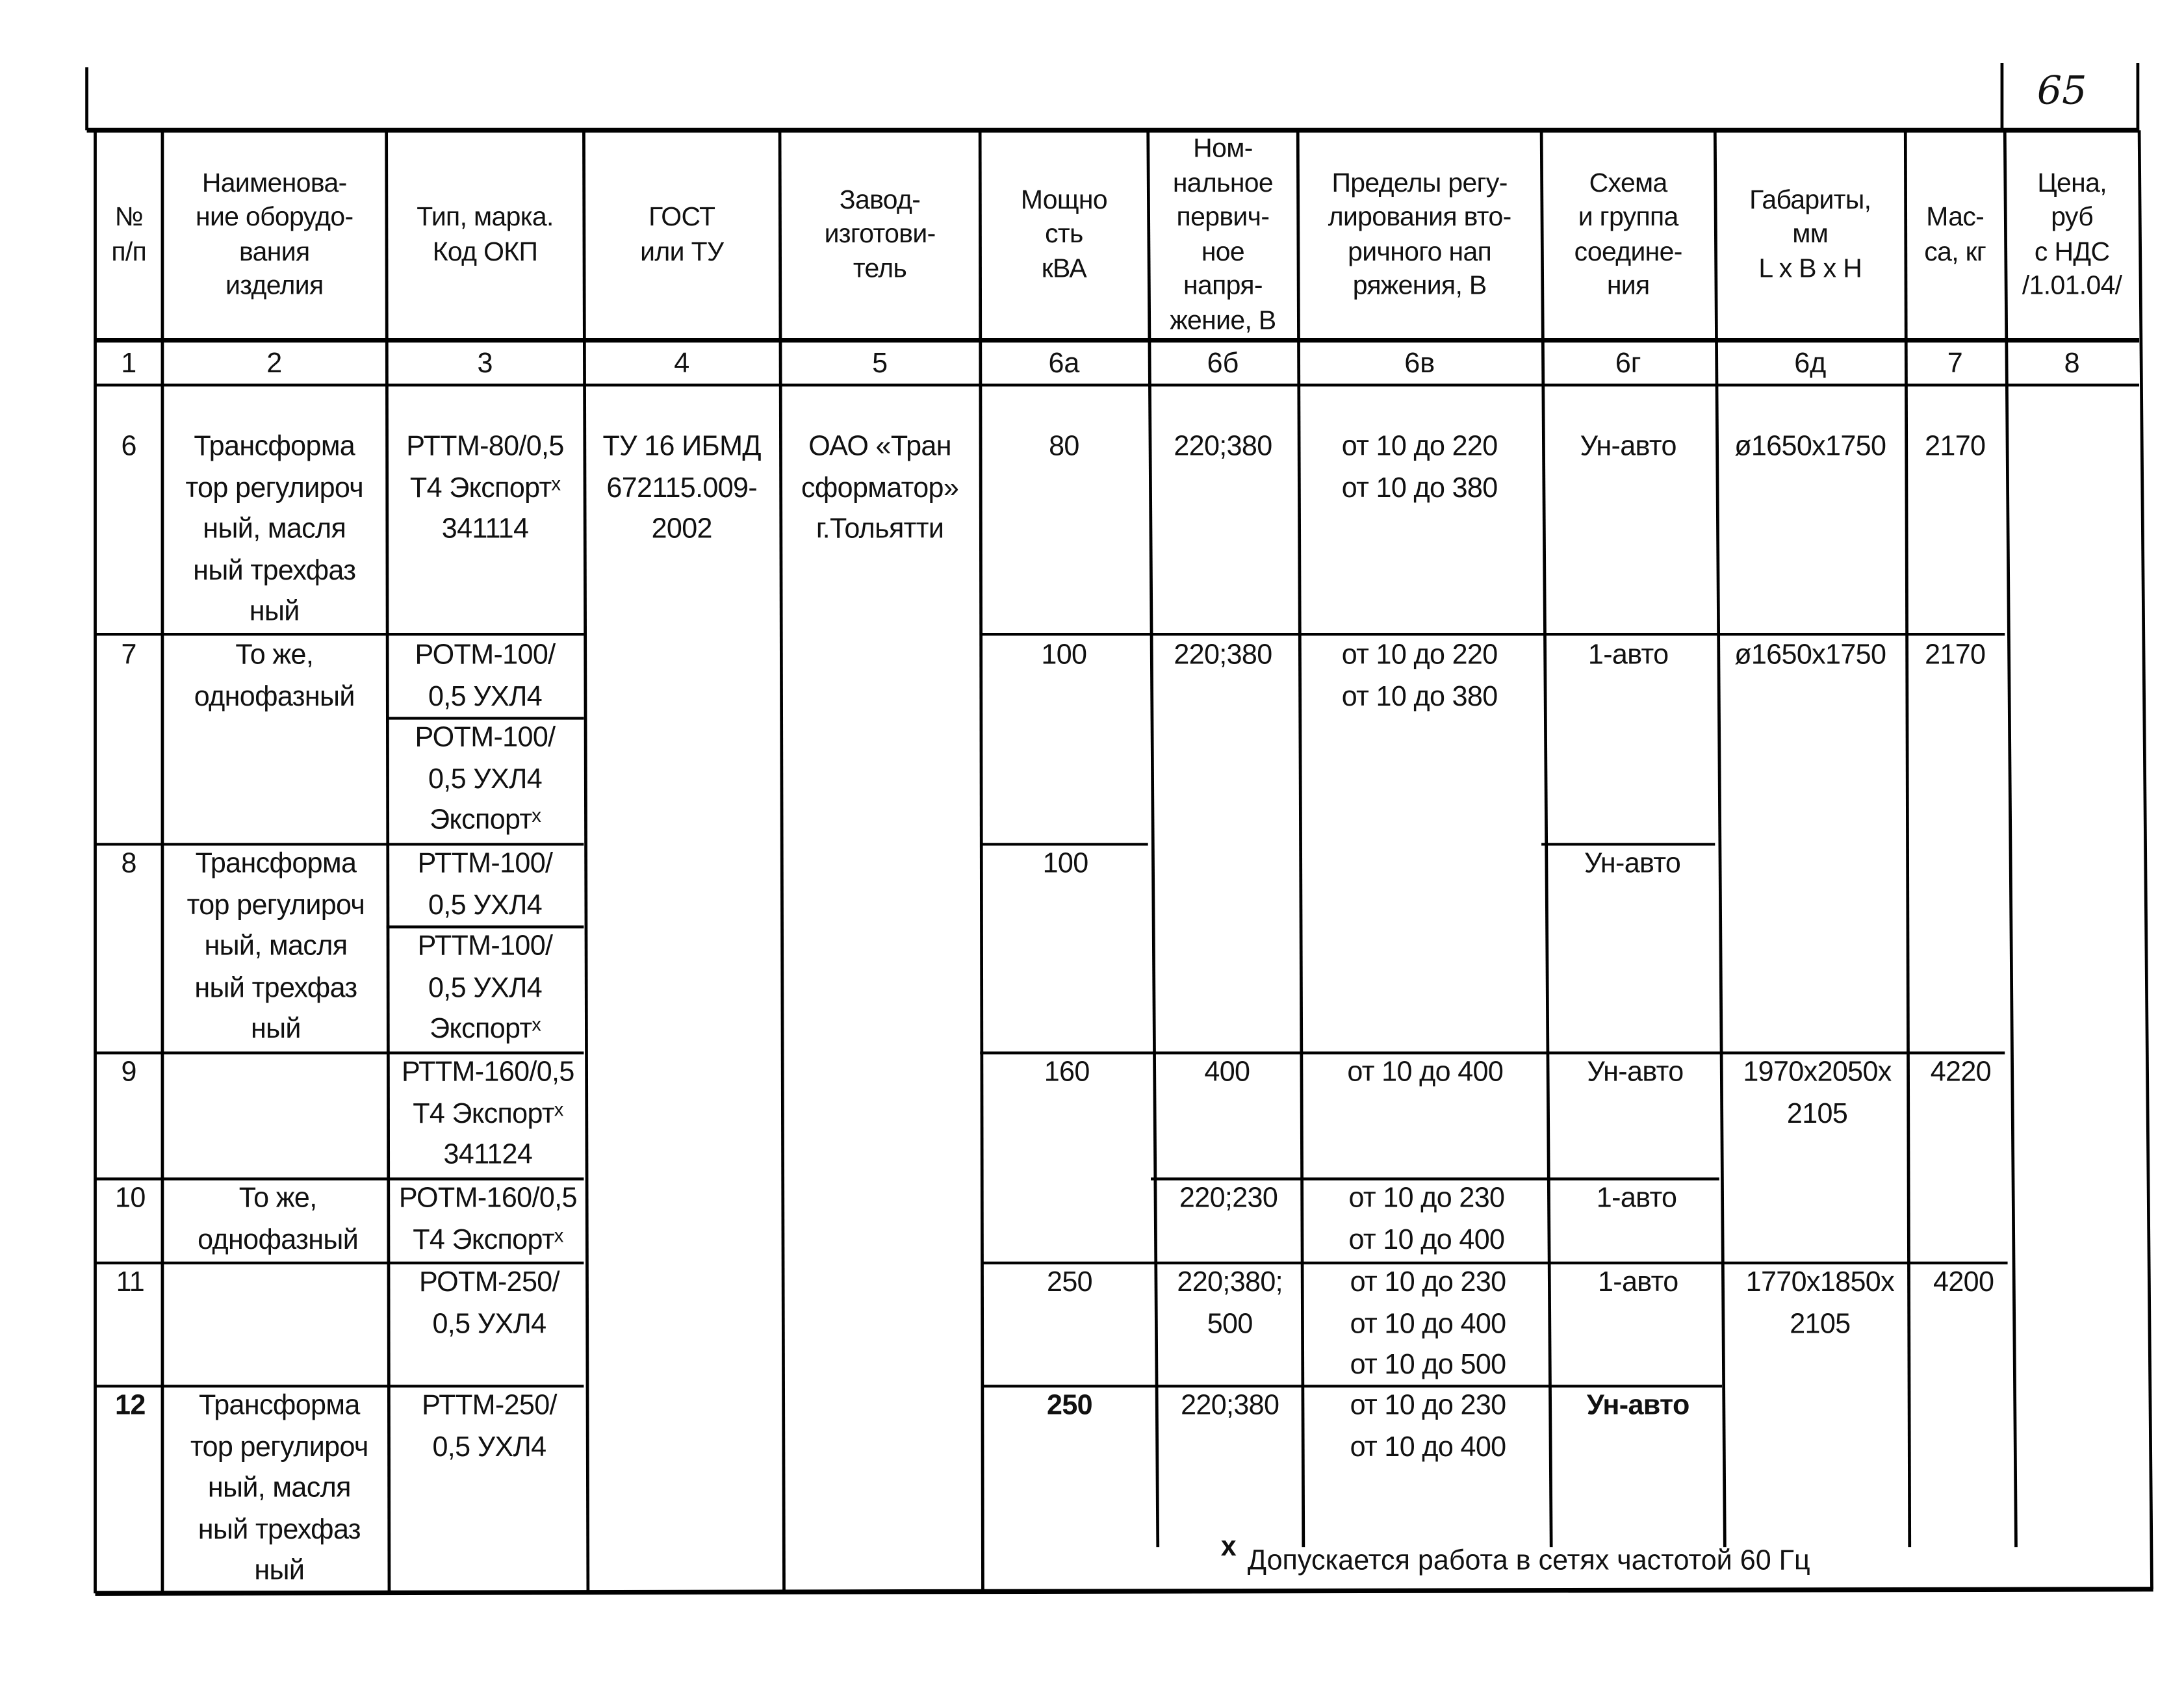  What do you see at coordinates (1817, 1093) in the screenshot?
I see `row-dims: 1970x2050x 2105` at bounding box center [1817, 1093].